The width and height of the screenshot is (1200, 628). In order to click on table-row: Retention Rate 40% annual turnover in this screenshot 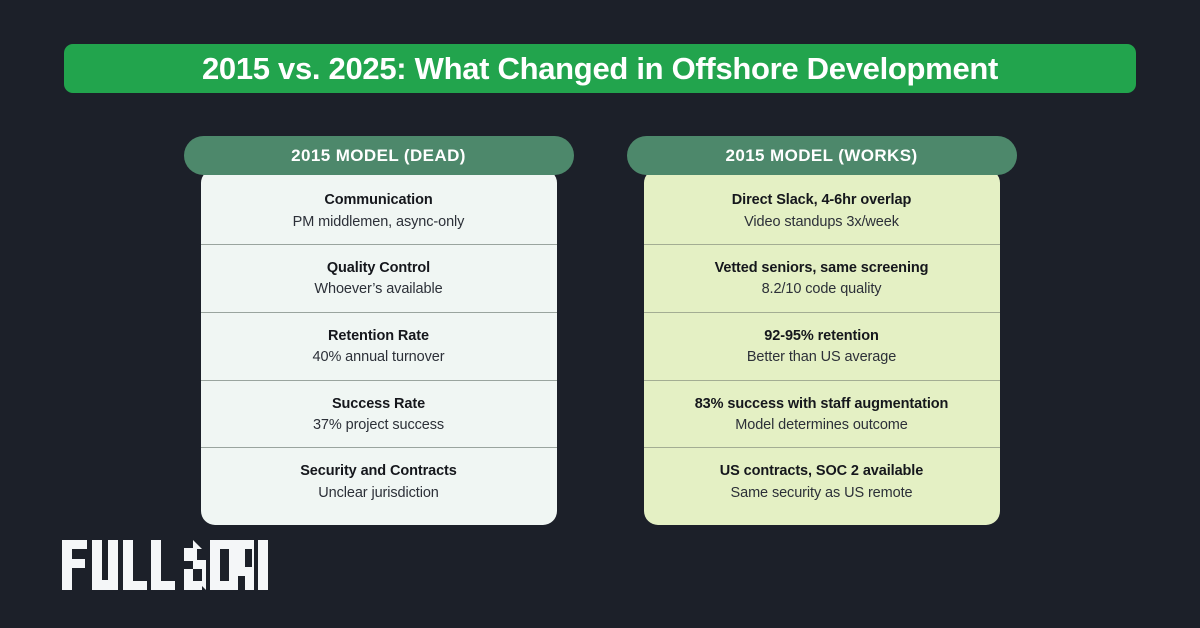, I will do `click(378, 345)`.